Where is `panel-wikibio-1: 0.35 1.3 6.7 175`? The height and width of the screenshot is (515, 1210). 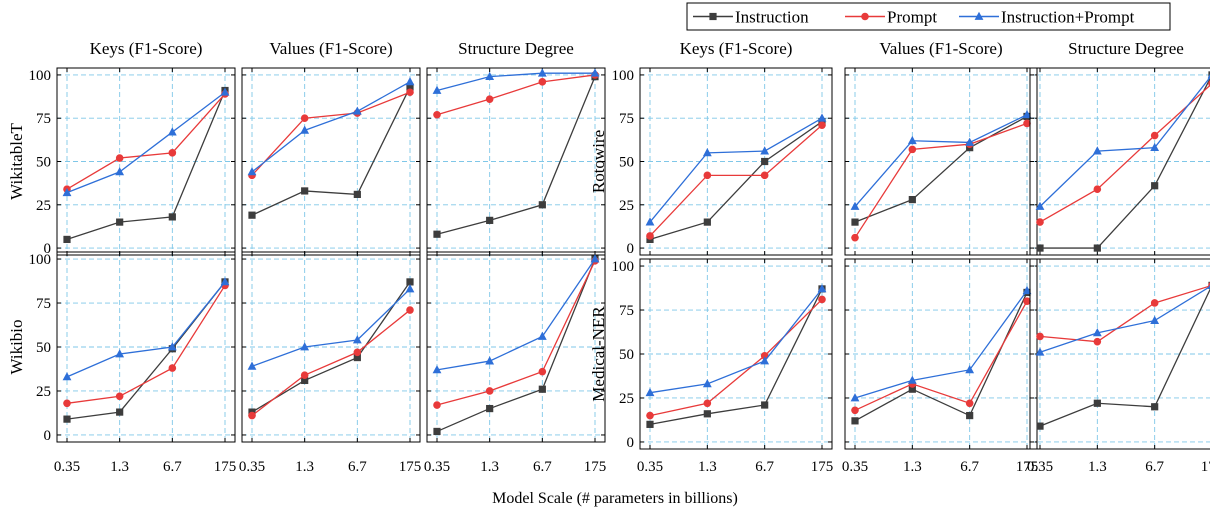 panel-wikibio-1: 0.35 1.3 6.7 175 is located at coordinates (330, 363).